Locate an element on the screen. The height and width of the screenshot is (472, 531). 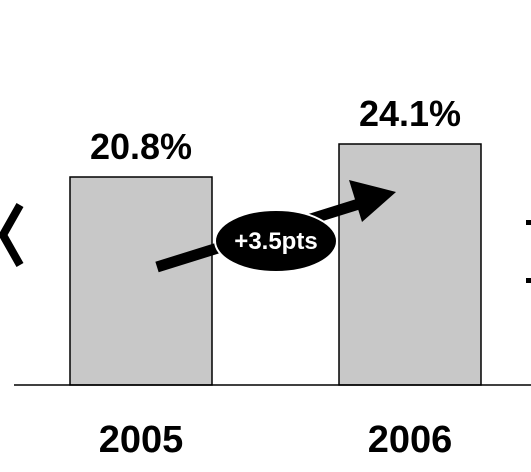
x-tick-label-2005: 2005 is located at coordinates (141, 440).